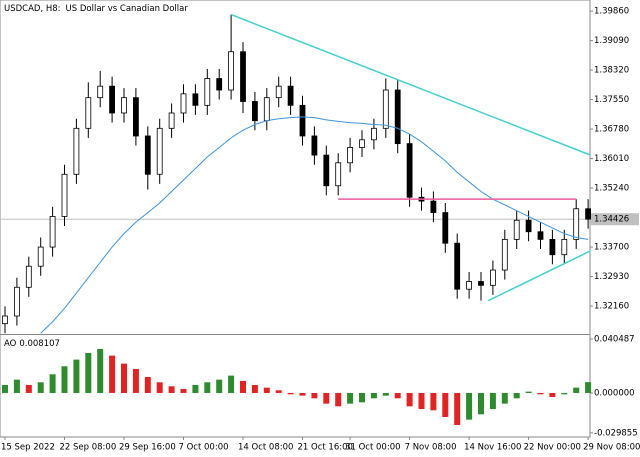 The width and height of the screenshot is (640, 457). What do you see at coordinates (611, 159) in the screenshot?
I see `y-tick-label: 1.36010` at bounding box center [611, 159].